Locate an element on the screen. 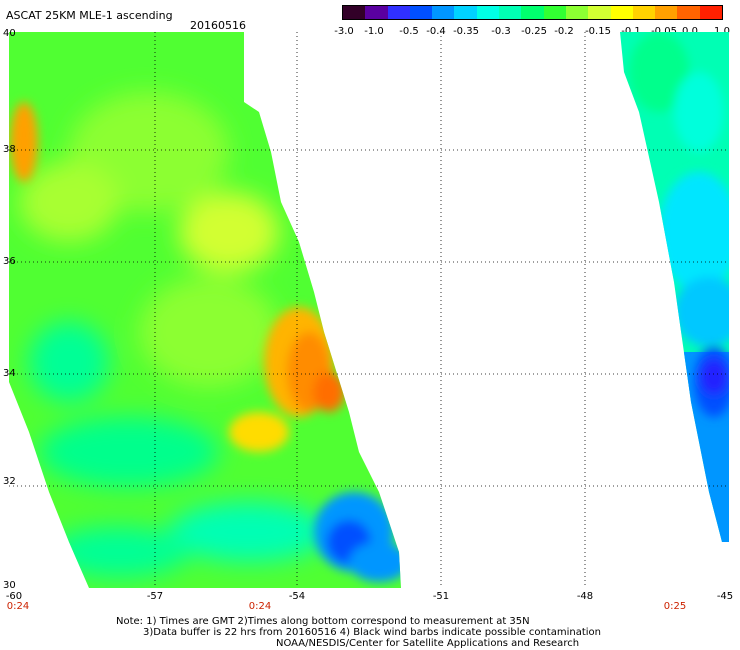  colorbar-tick-label: -1.0 is located at coordinates (374, 31).